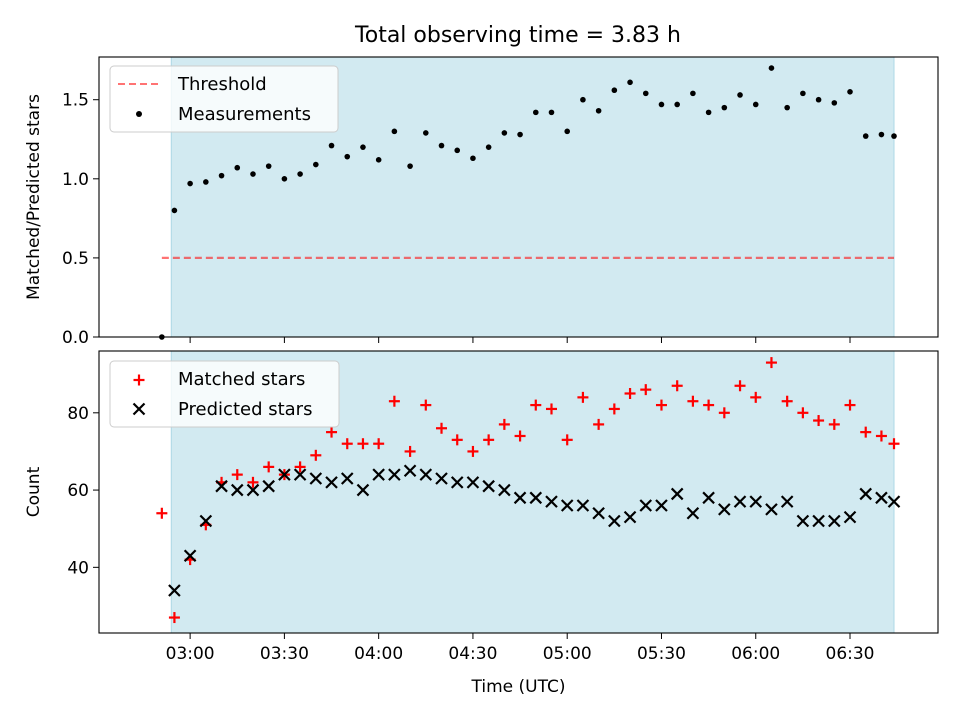  Describe the element at coordinates (80, 219) in the screenshot. I see `ratio-y-axis: 0.0 0.5 1.0 1.5` at that location.